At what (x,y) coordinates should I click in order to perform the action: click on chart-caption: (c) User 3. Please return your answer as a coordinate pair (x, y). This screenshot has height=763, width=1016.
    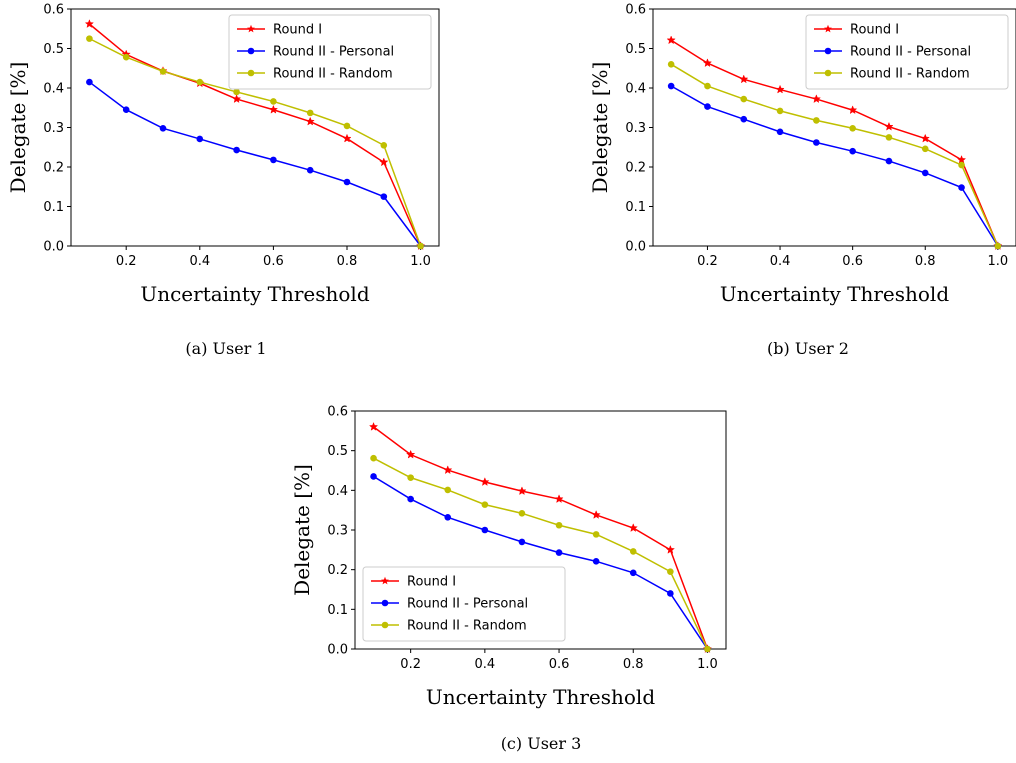
    Looking at the image, I should click on (541, 743).